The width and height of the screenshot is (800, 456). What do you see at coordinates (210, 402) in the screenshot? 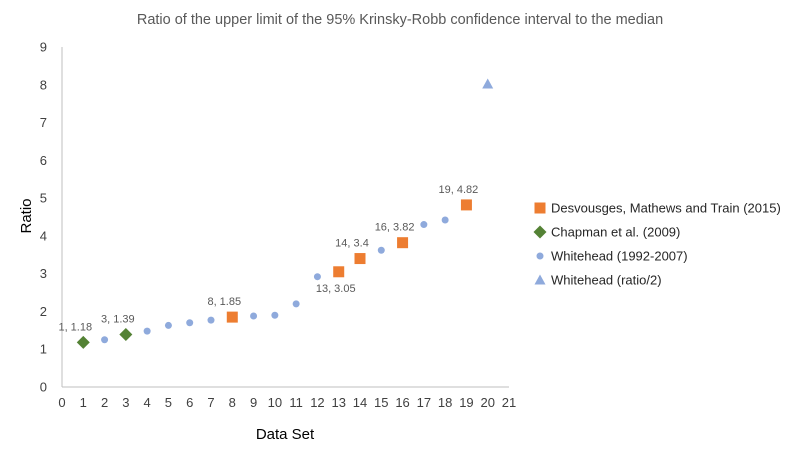
I see `x-tick-label: 7` at bounding box center [210, 402].